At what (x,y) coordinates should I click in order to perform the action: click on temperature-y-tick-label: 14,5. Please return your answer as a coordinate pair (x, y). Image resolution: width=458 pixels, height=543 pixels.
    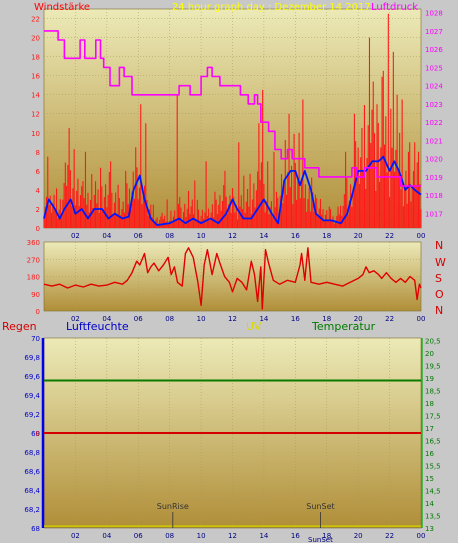
    Looking at the image, I should click on (433, 492).